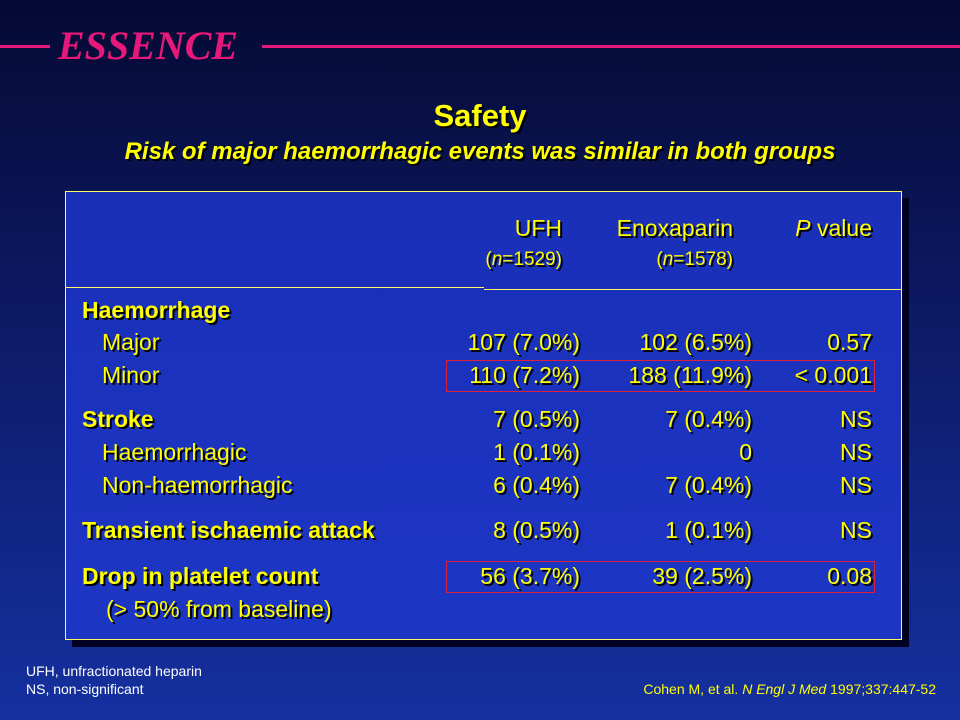 The image size is (960, 720). Describe the element at coordinates (690, 375) in the screenshot. I see `cell-minor-enoxaparin: 188 (11.9%)` at that location.